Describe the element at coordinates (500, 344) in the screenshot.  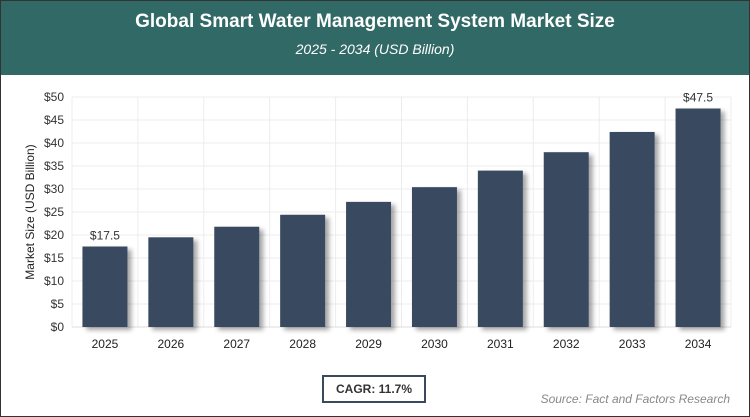
I see `x-tick-label: 2031` at that location.